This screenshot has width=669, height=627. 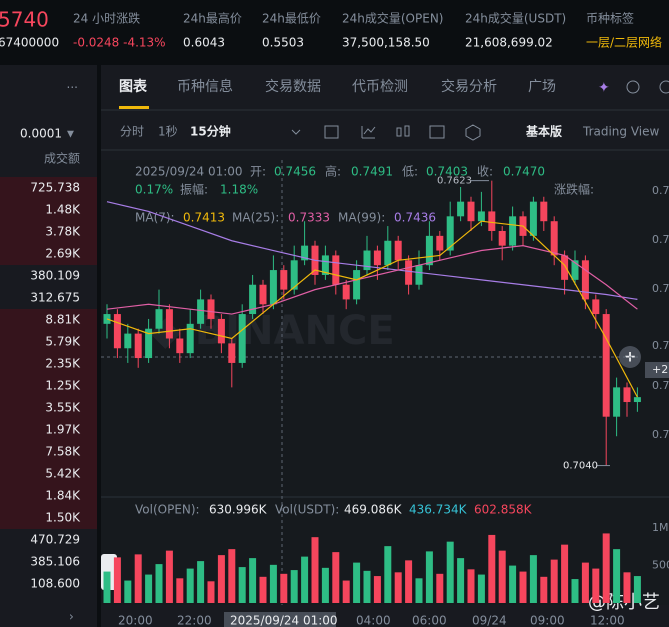 I want to click on tab-underline, so click(x=134, y=107).